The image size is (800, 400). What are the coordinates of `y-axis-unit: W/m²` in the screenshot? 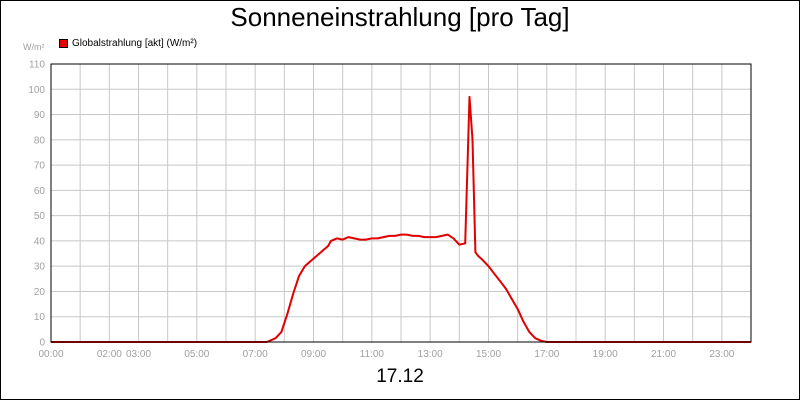 It's located at (34, 47).